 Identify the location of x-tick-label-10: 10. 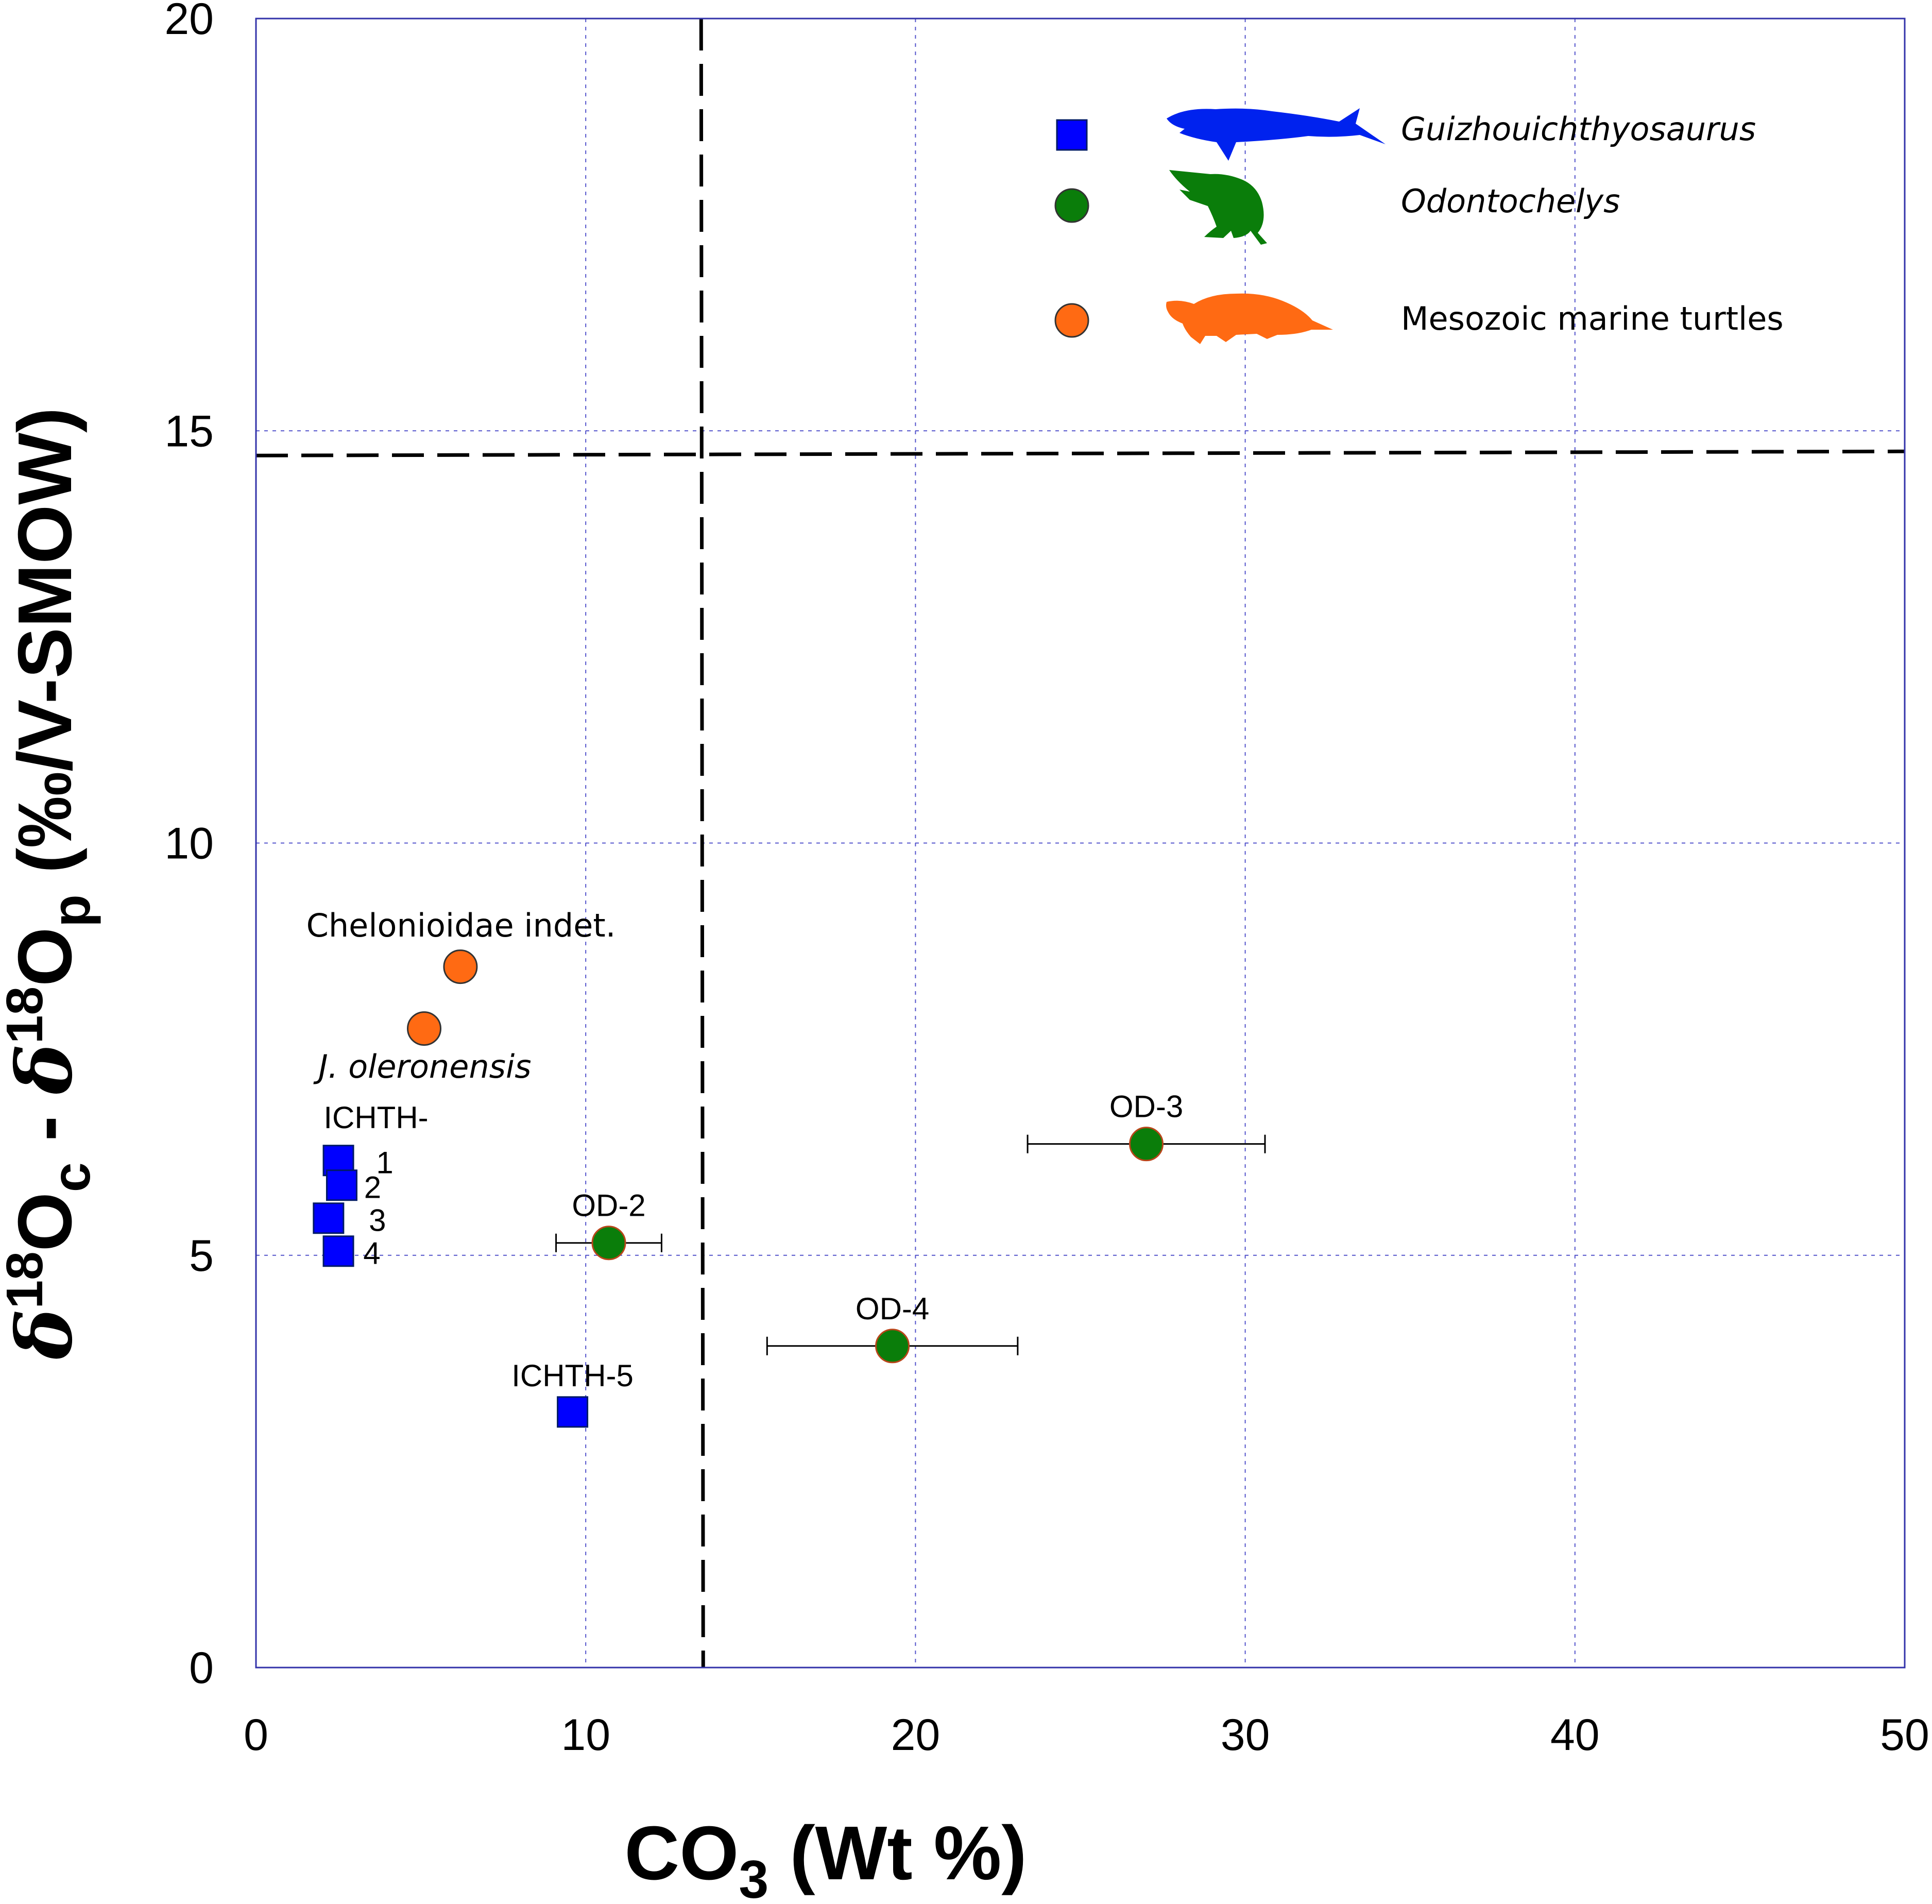
(585, 1735).